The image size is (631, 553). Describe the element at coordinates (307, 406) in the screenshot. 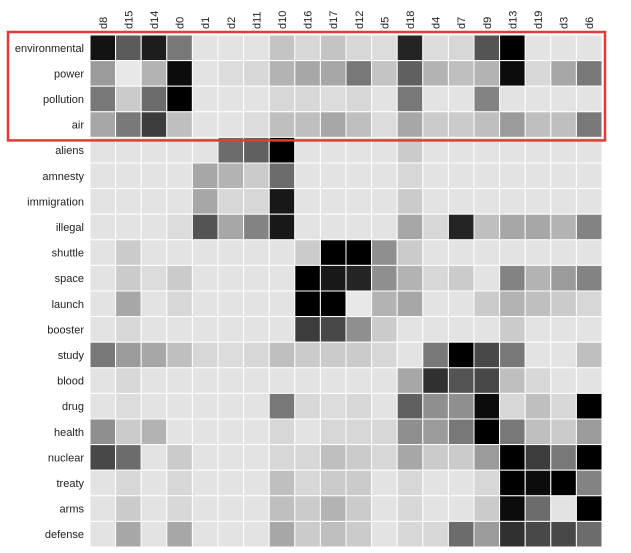

I see `heatmap-cell-drug-d16` at that location.